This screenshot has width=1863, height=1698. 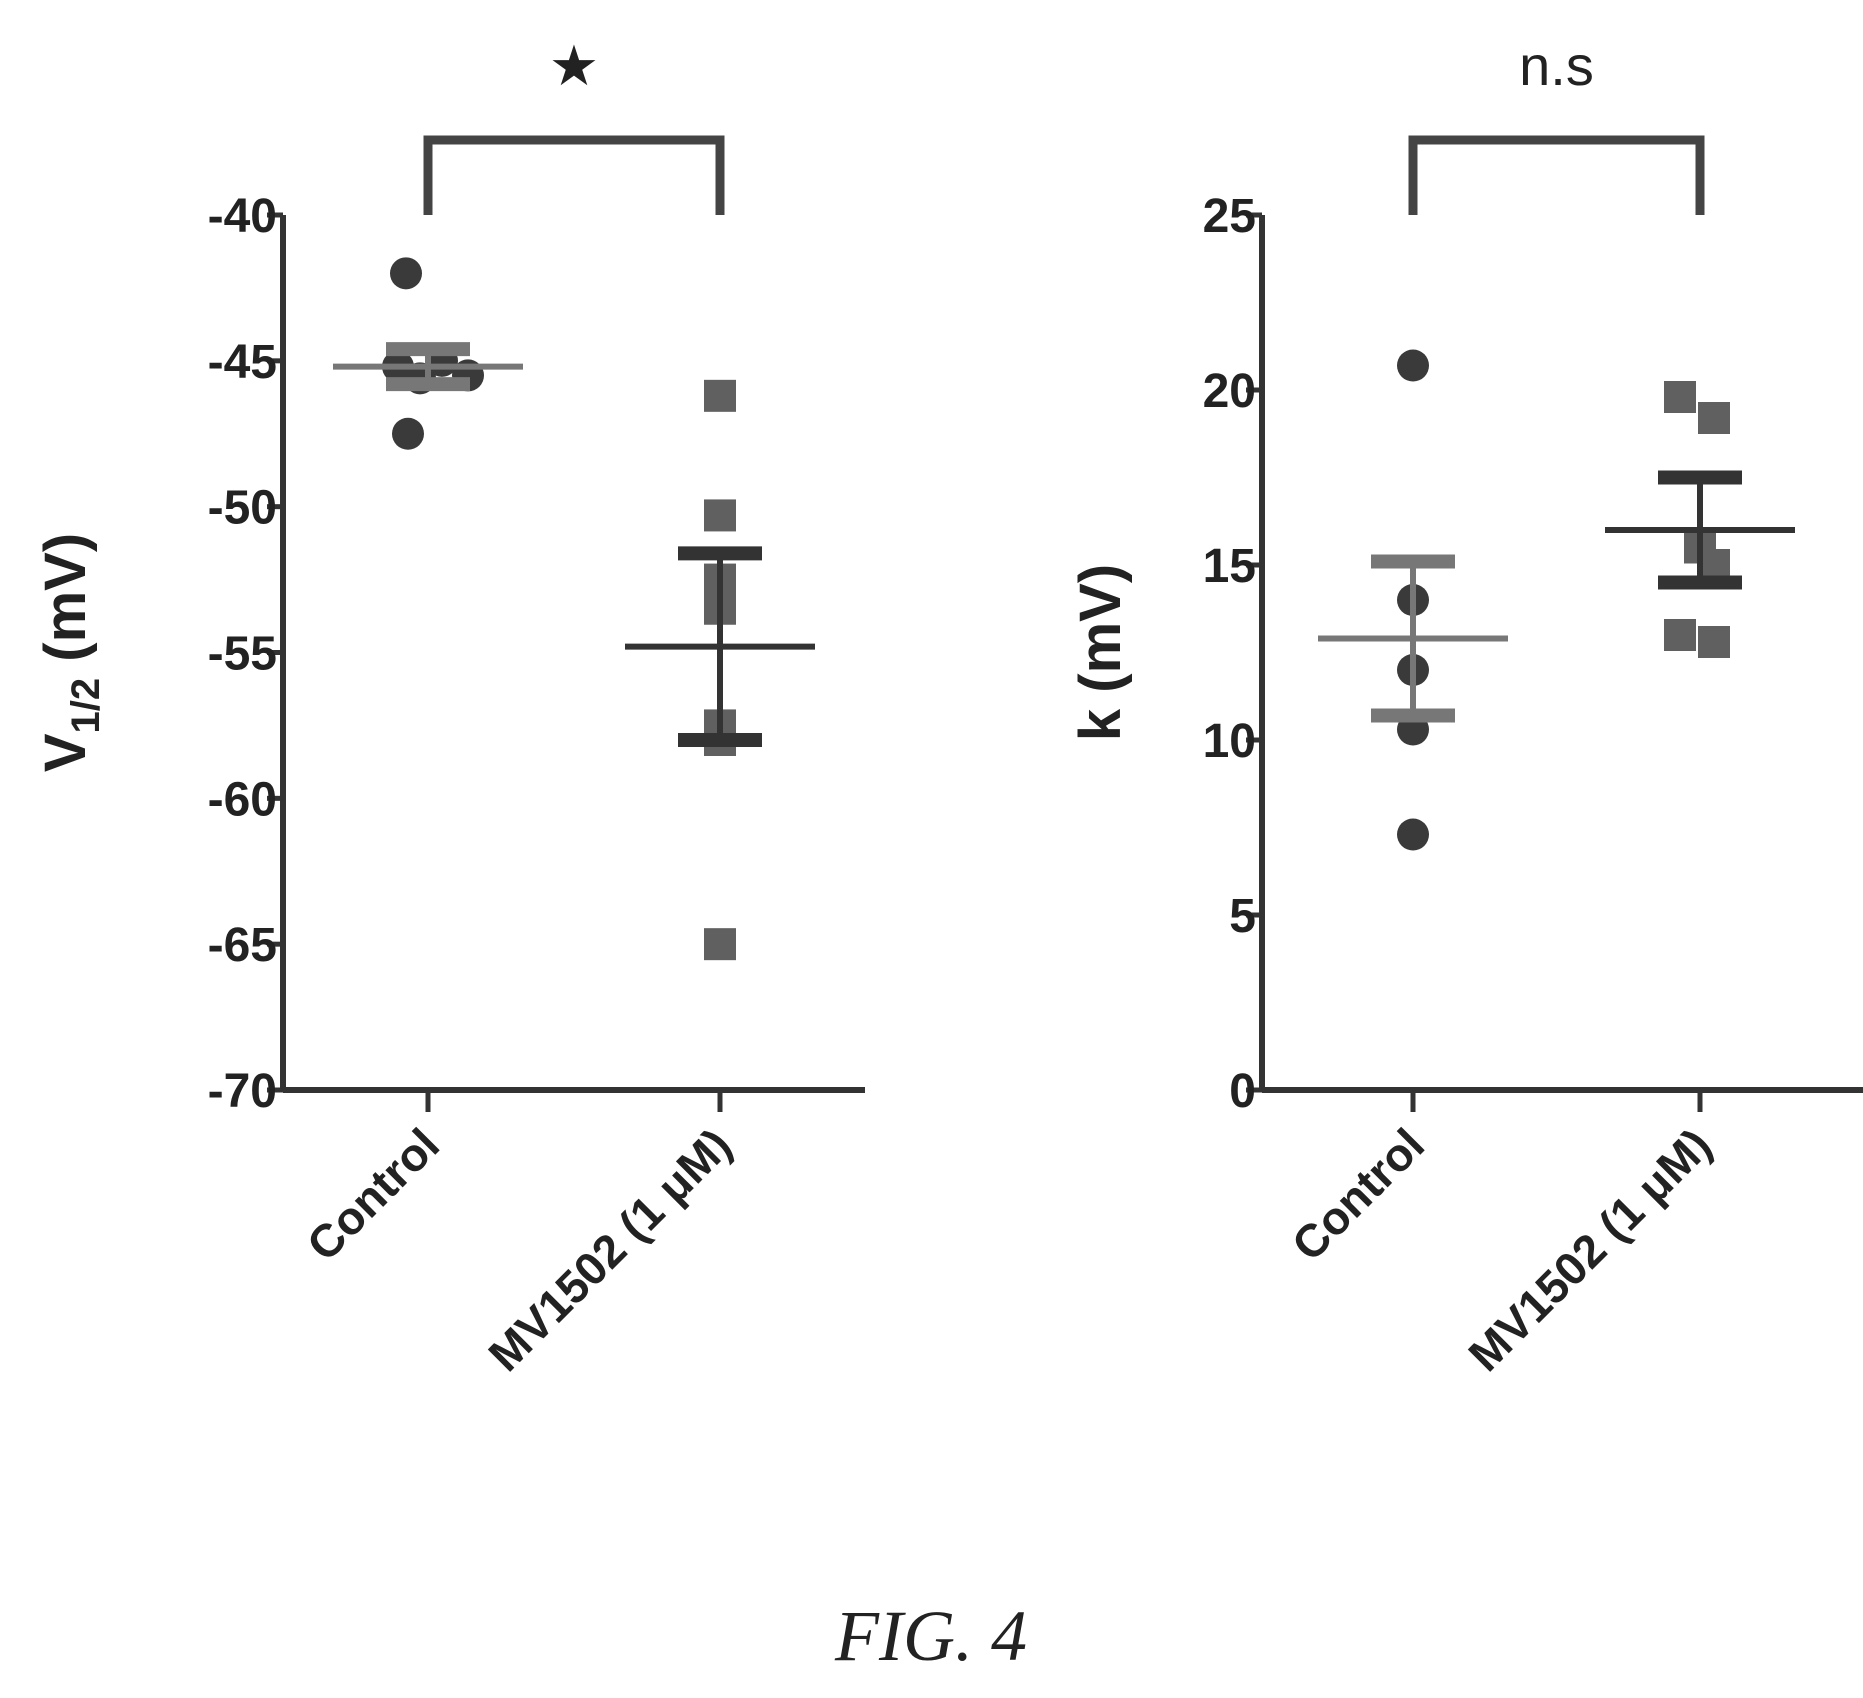 I want to click on y-tick-label: -50, so click(x=242, y=508).